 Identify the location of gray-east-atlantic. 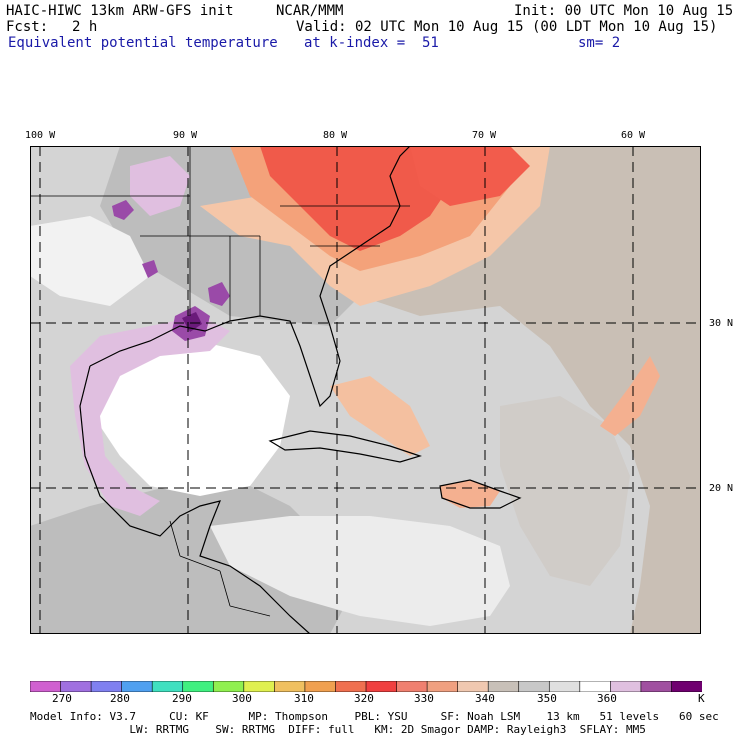
(565, 491).